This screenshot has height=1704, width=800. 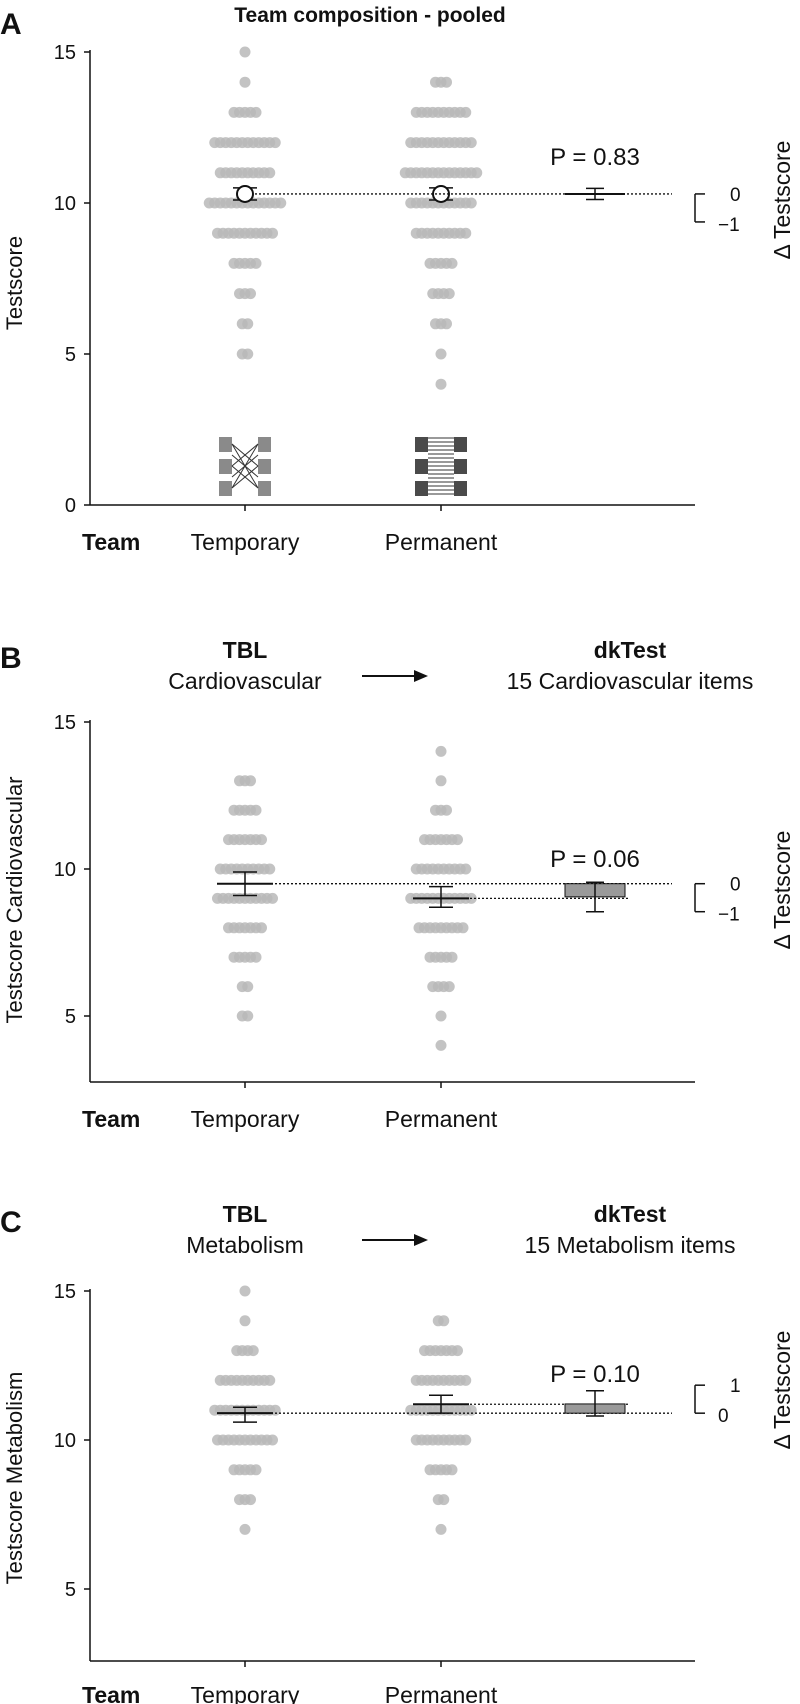 What do you see at coordinates (11, 1222) in the screenshot?
I see `panel-letter: C` at bounding box center [11, 1222].